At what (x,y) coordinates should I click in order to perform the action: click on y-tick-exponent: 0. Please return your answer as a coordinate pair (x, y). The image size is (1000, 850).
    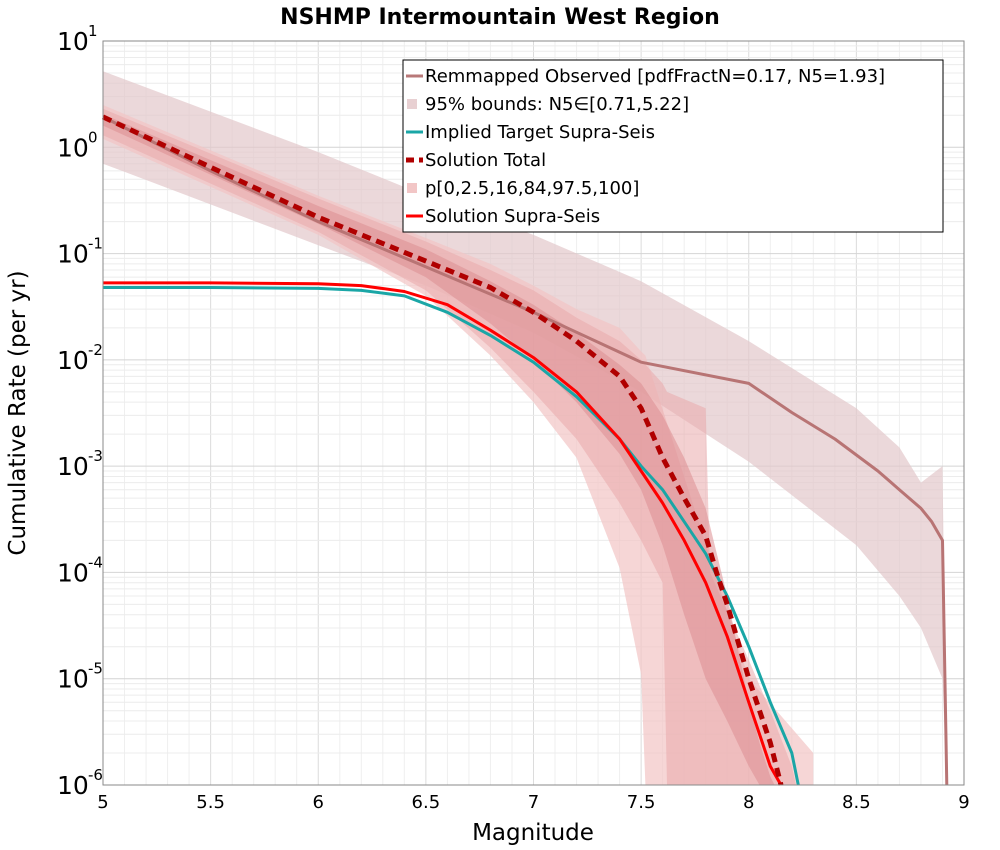
    Looking at the image, I should click on (93, 137).